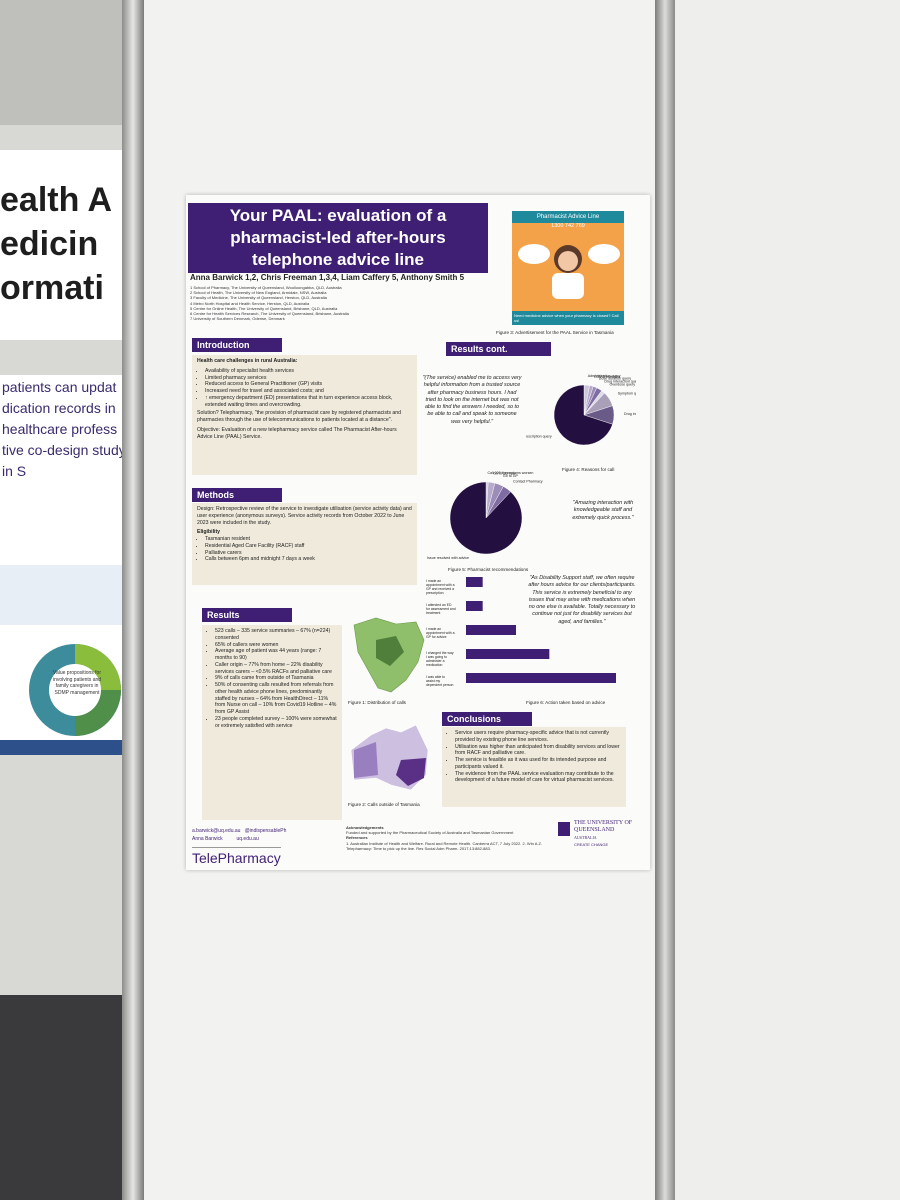 The image size is (900, 1200). Describe the element at coordinates (440, 633) in the screenshot. I see `bar-label: I made an appointment with a GP for advice` at that location.